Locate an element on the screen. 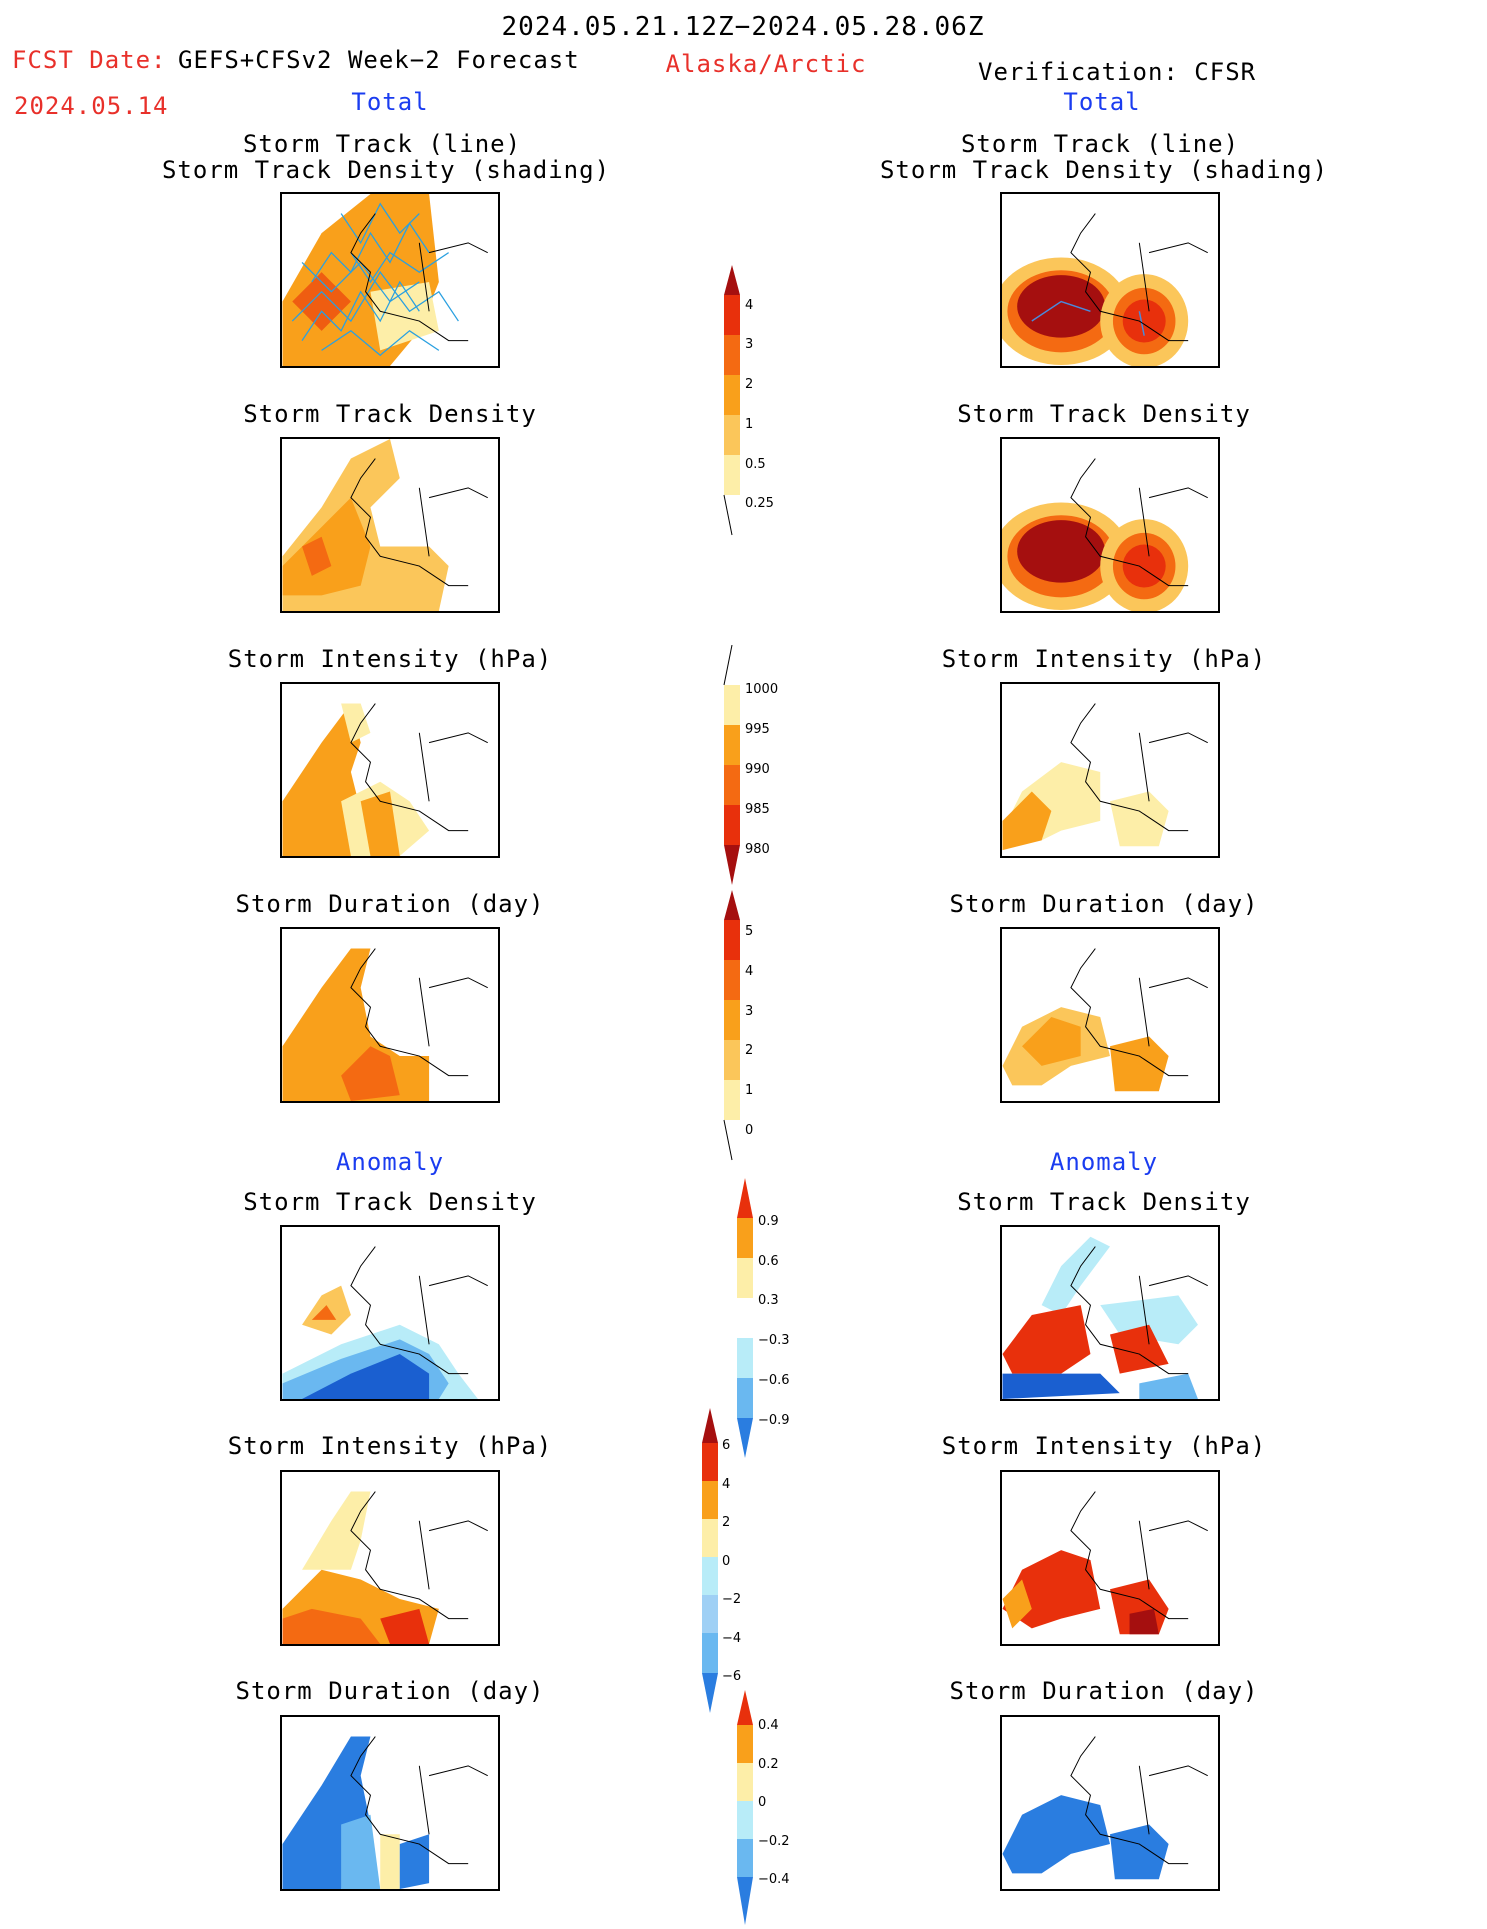 Image resolution: width=1487 pixels, height=1929 pixels. colorbar-duration-anom is located at coordinates (745, 1809).